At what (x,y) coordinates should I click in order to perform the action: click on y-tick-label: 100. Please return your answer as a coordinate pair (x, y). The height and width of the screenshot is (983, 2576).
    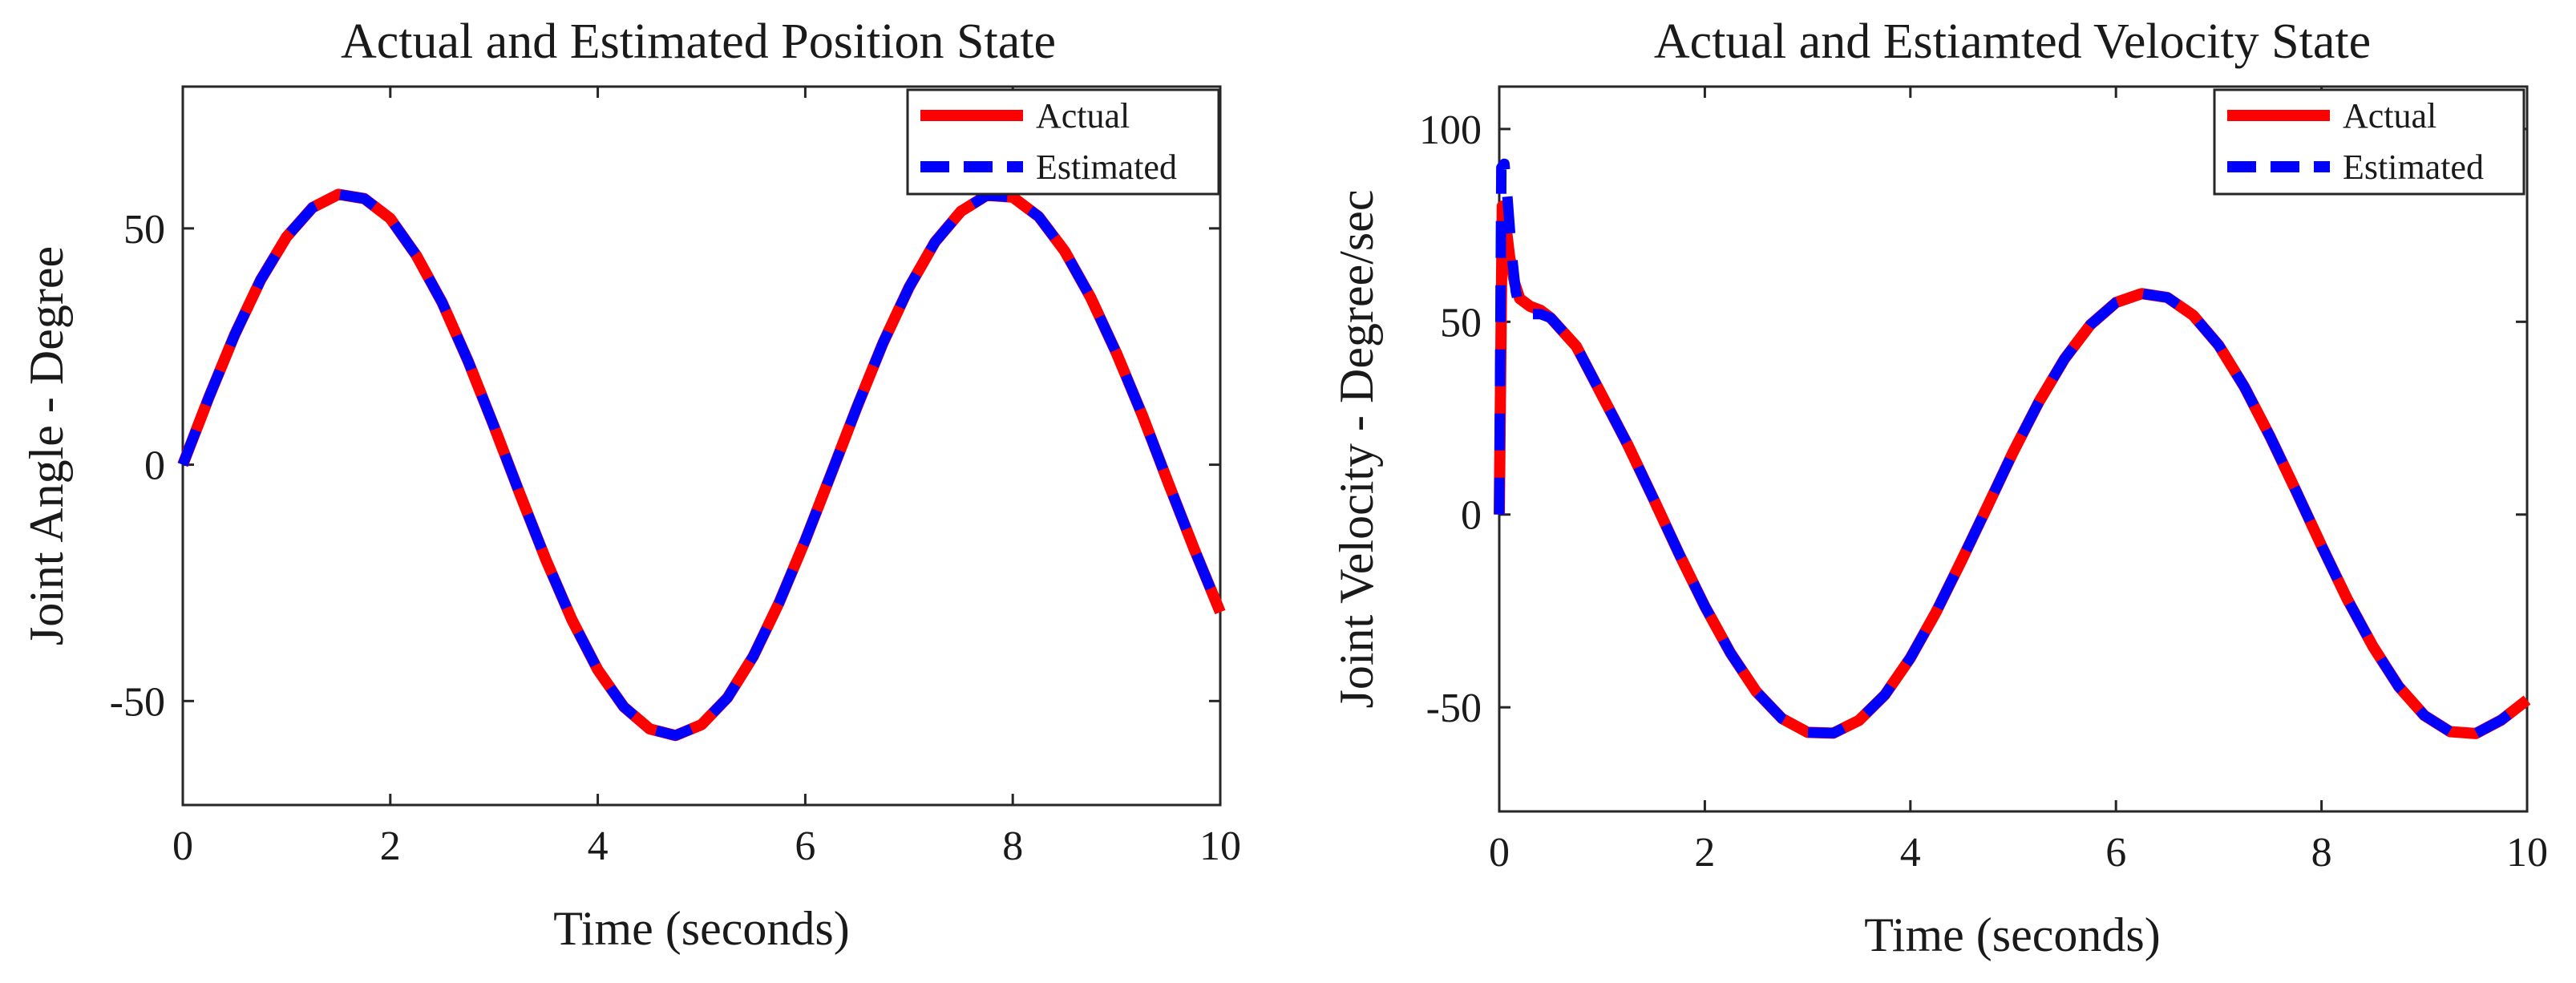
    Looking at the image, I should click on (1450, 130).